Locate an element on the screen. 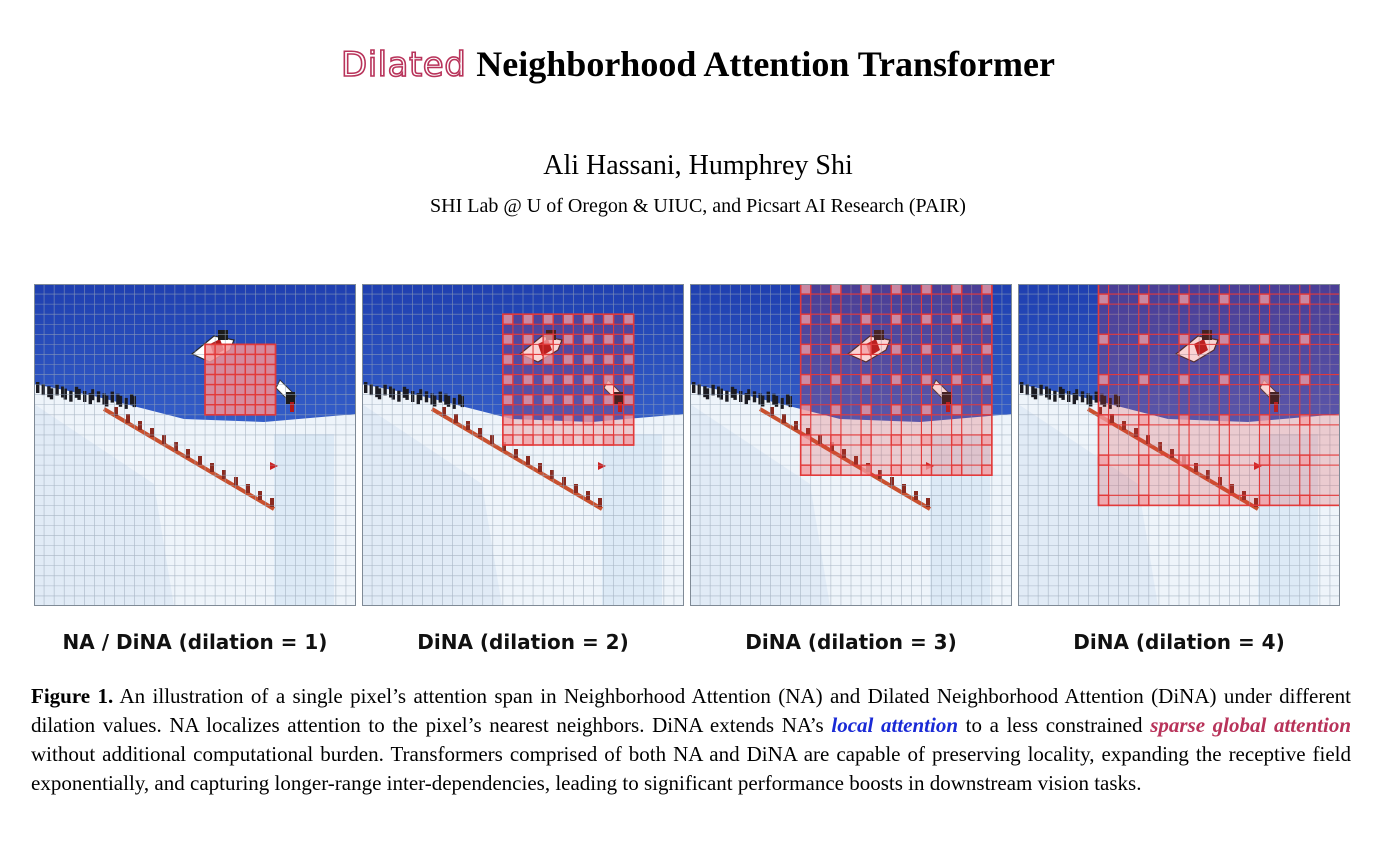  pixel-grid is located at coordinates (195, 445).